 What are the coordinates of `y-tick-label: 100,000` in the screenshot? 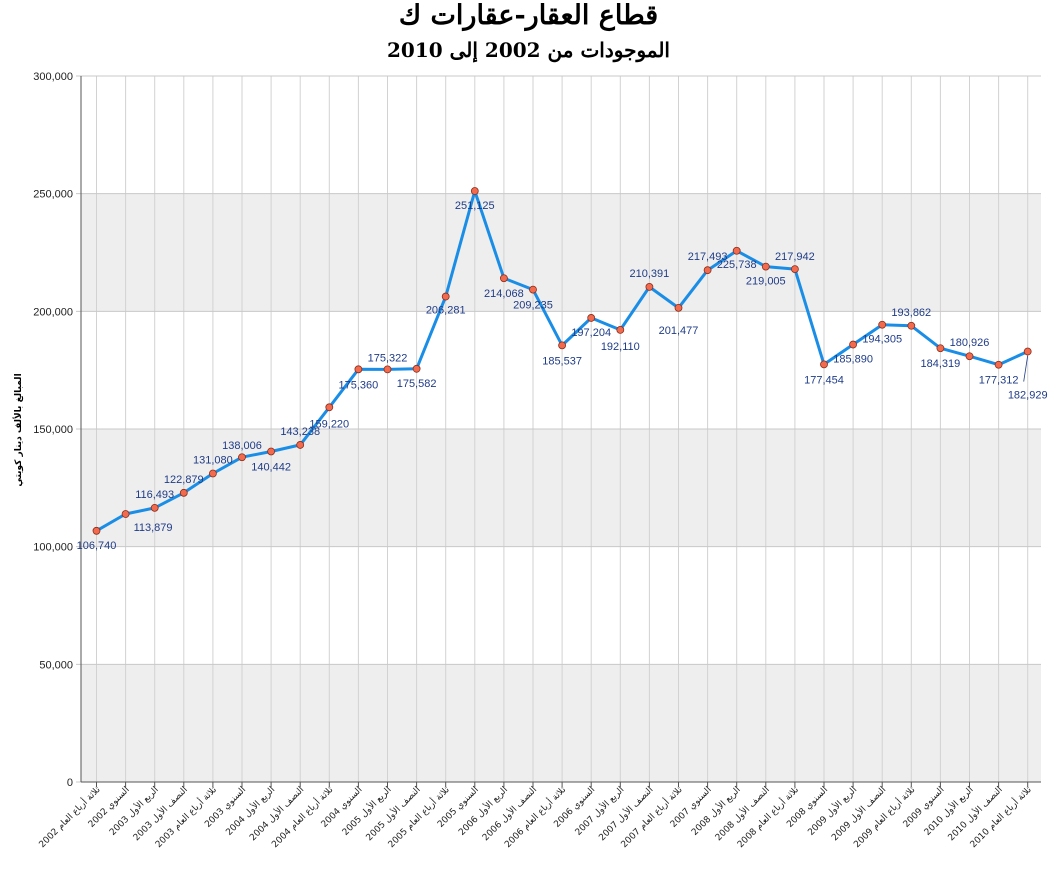 It's located at (53, 548).